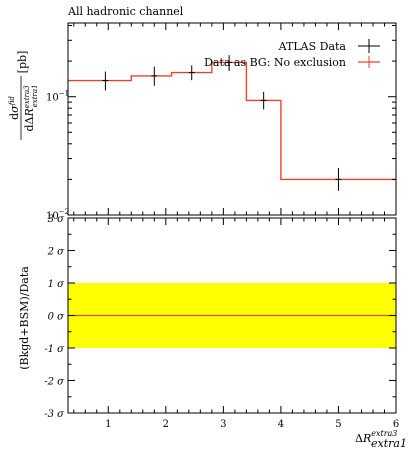  I want to click on ratio-y-tick-label: -3 σ, so click(54, 414).